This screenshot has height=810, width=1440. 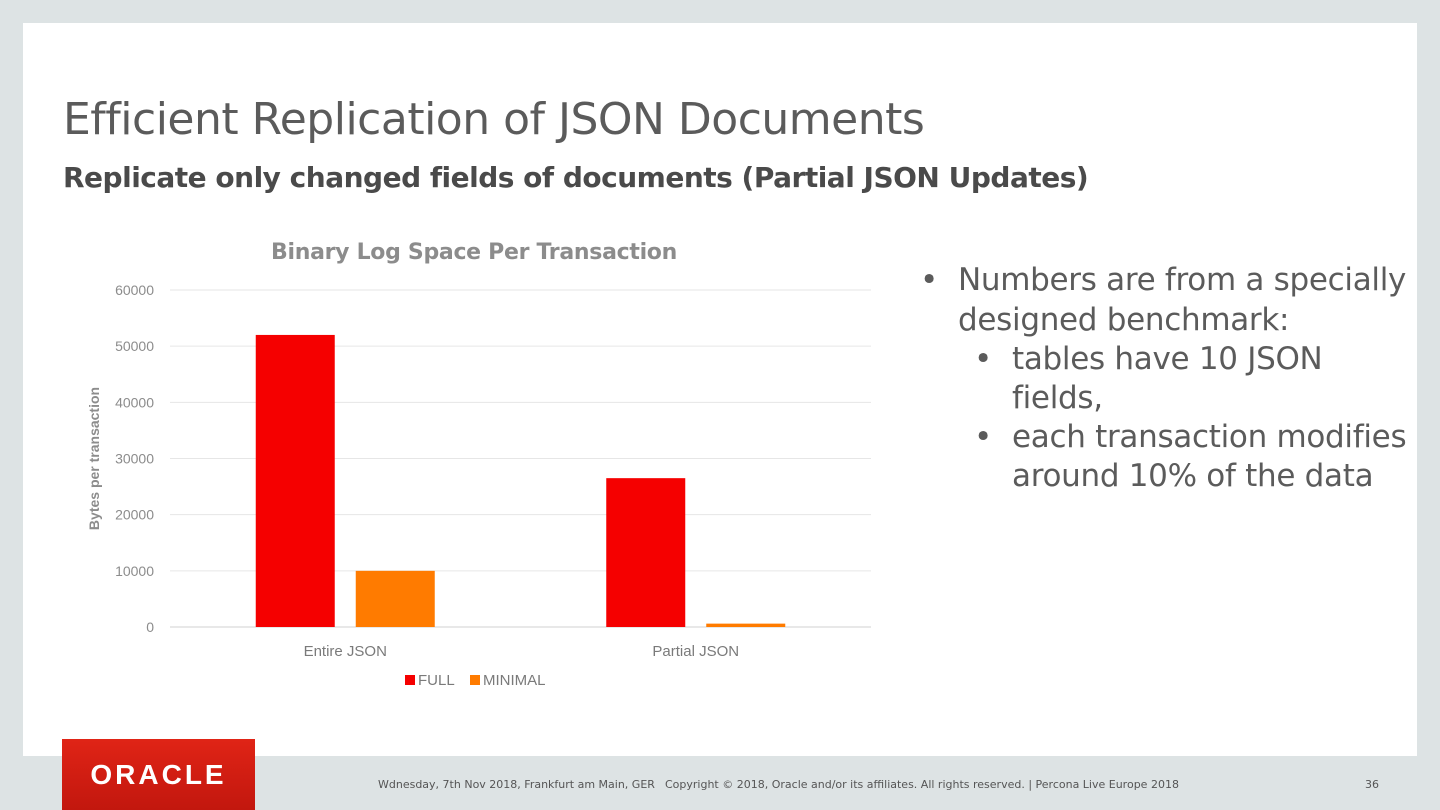 I want to click on y-axis-label: Bytes per transaction, so click(x=94, y=458).